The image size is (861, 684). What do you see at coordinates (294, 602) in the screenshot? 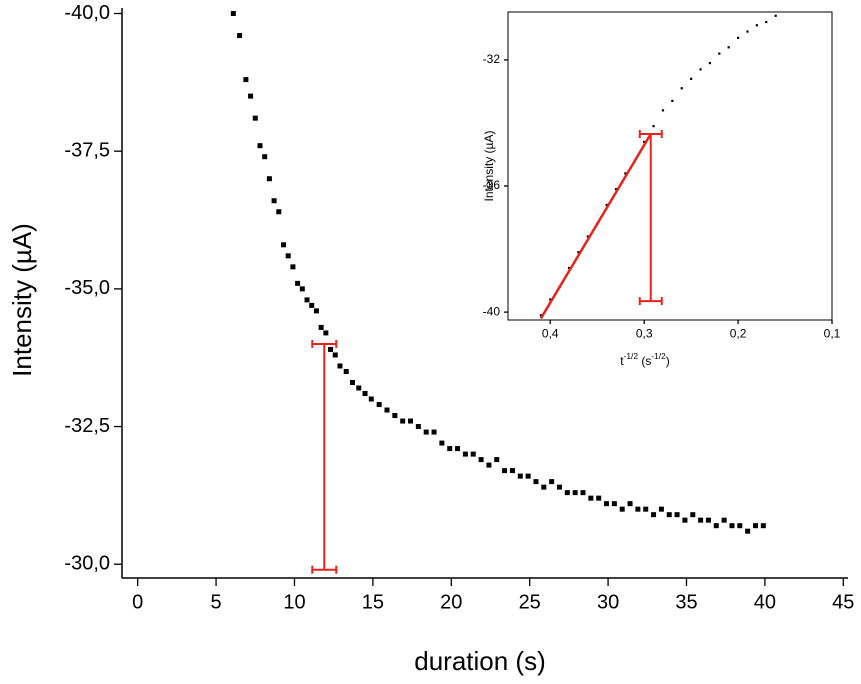
I see `x-tick-label: 10` at bounding box center [294, 602].